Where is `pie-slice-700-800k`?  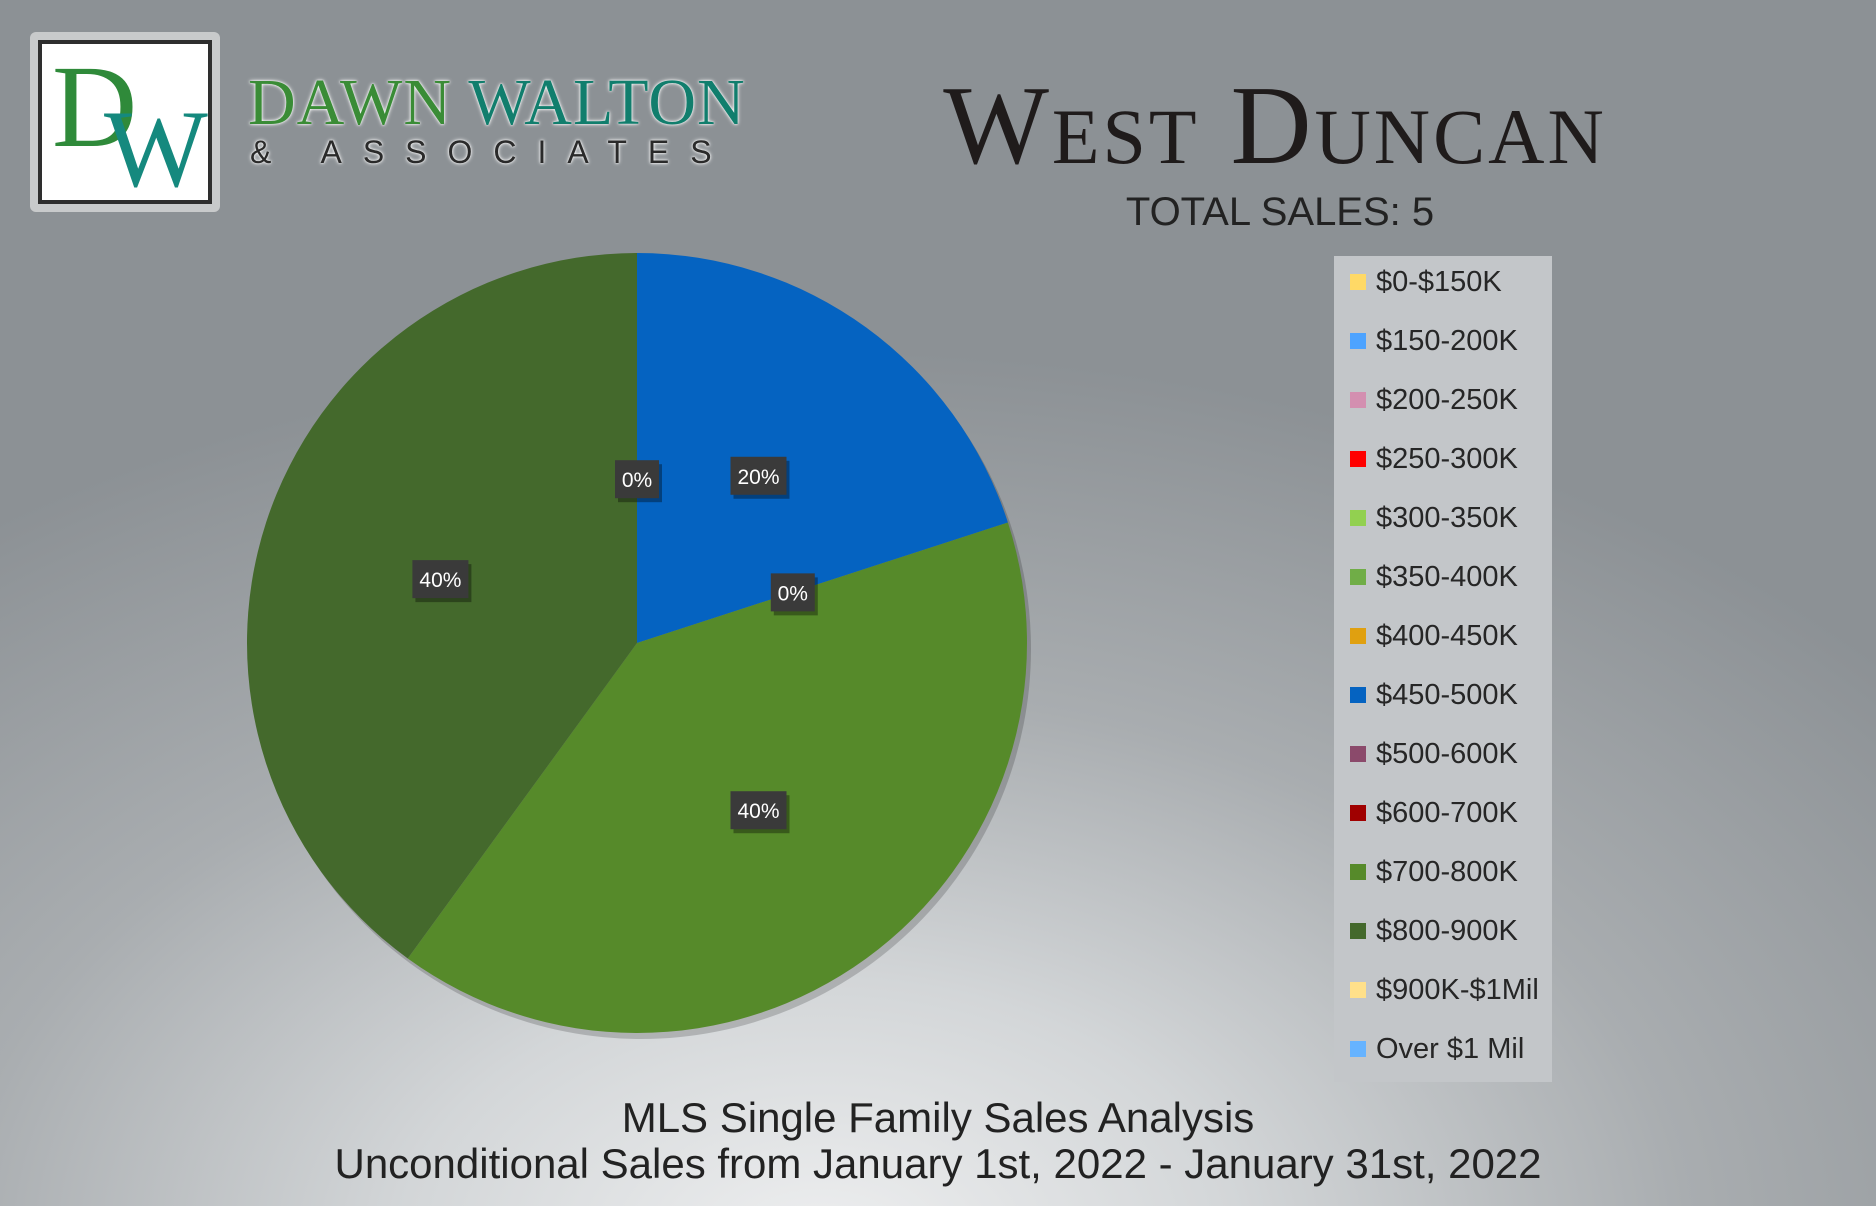
pie-slice-700-800k is located at coordinates (717, 778).